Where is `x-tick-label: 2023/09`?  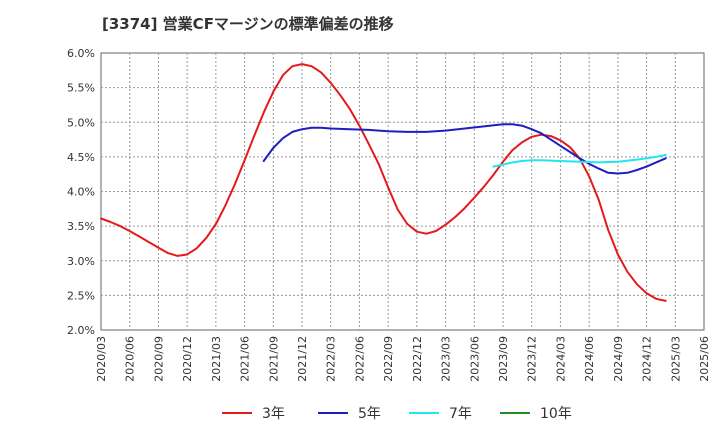 x-tick-label: 2023/09 is located at coordinates (503, 359).